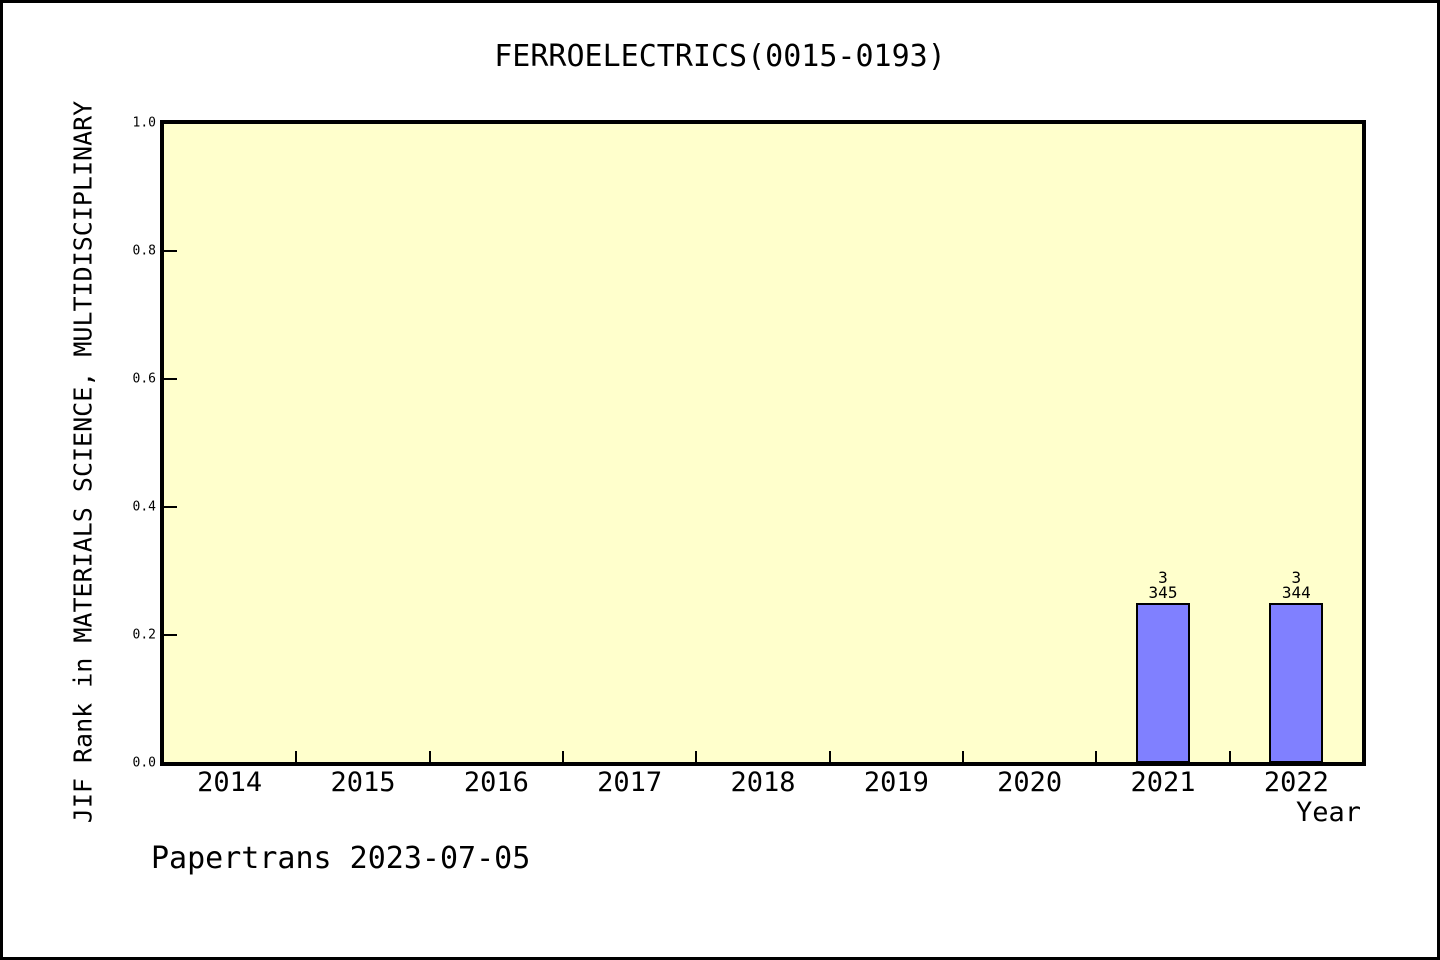  What do you see at coordinates (1163, 585) in the screenshot?
I see `bar-annotation-2021: 3 345` at bounding box center [1163, 585].